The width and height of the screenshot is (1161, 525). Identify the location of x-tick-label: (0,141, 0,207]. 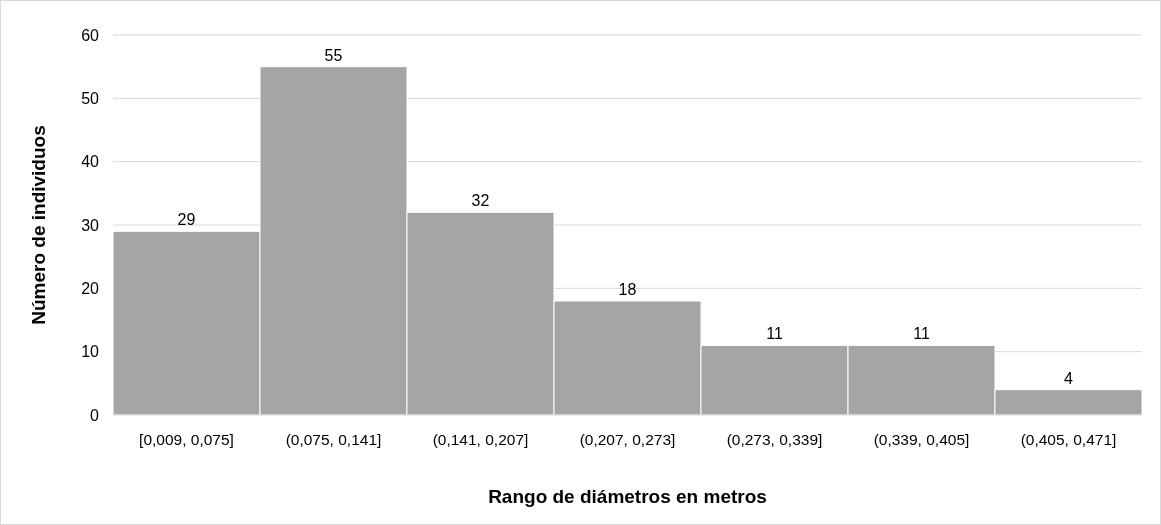
(480, 439).